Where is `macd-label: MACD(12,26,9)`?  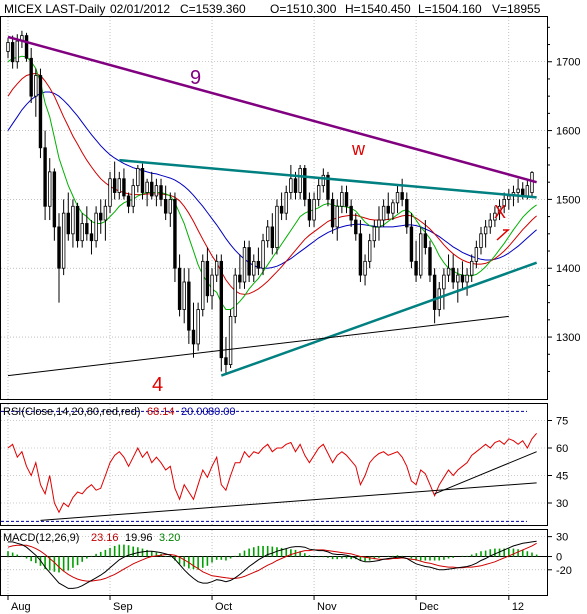
macd-label: MACD(12,26,9) is located at coordinates (41, 538).